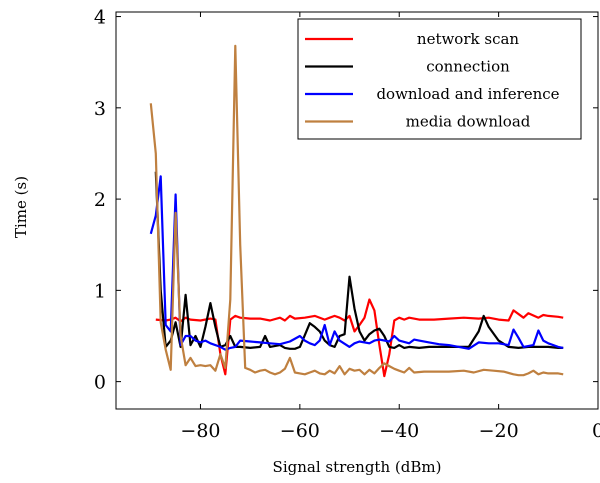  Describe the element at coordinates (399, 431) in the screenshot. I see `x-tick-label: −40` at that location.